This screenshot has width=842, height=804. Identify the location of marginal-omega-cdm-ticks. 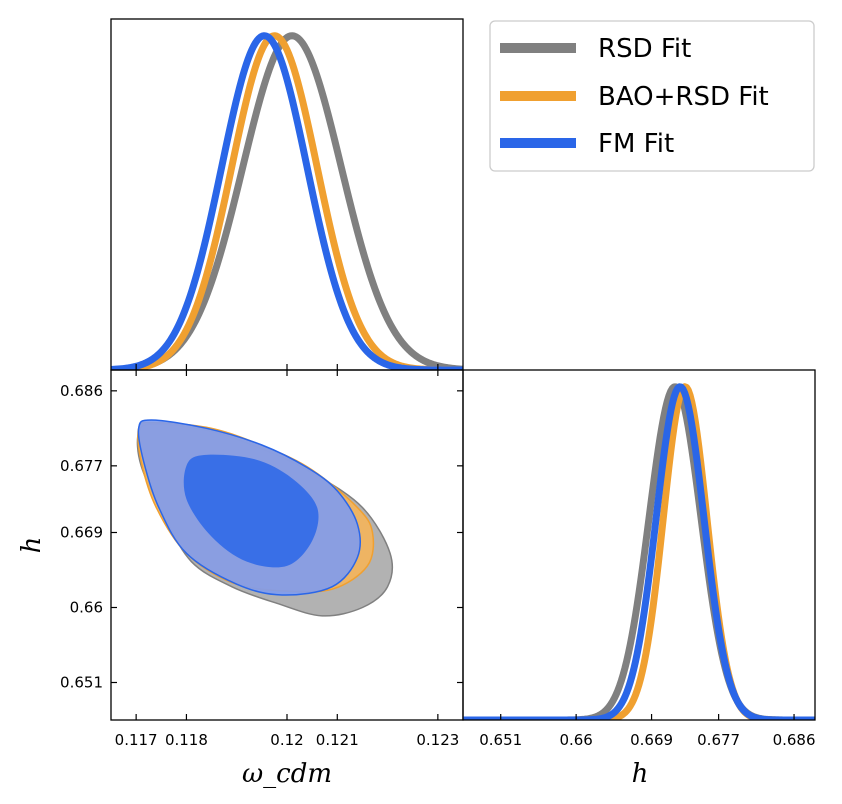
(287, 367).